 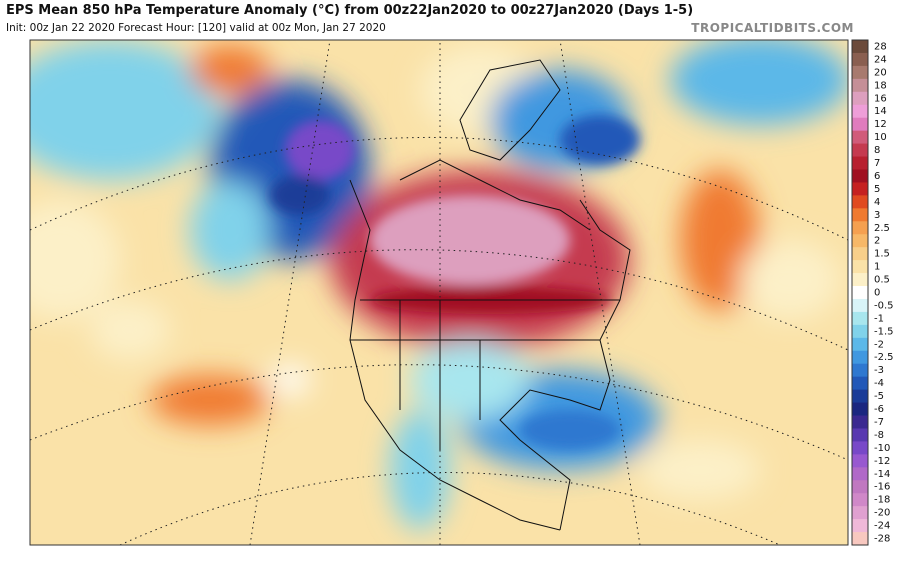 What do you see at coordinates (882, 254) in the screenshot?
I see `colorbar-label: 1.5` at bounding box center [882, 254].